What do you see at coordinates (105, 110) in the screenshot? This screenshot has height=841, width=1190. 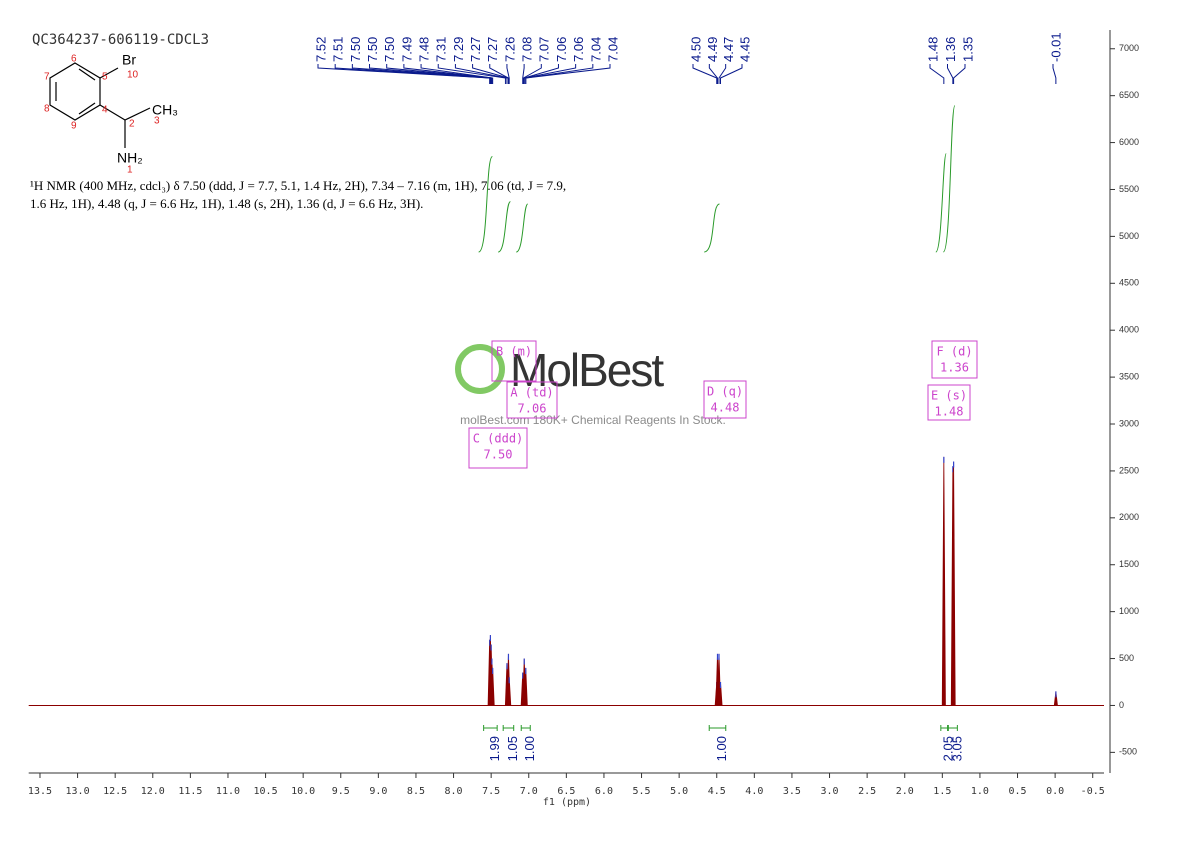 I see `locant: 4` at bounding box center [105, 110].